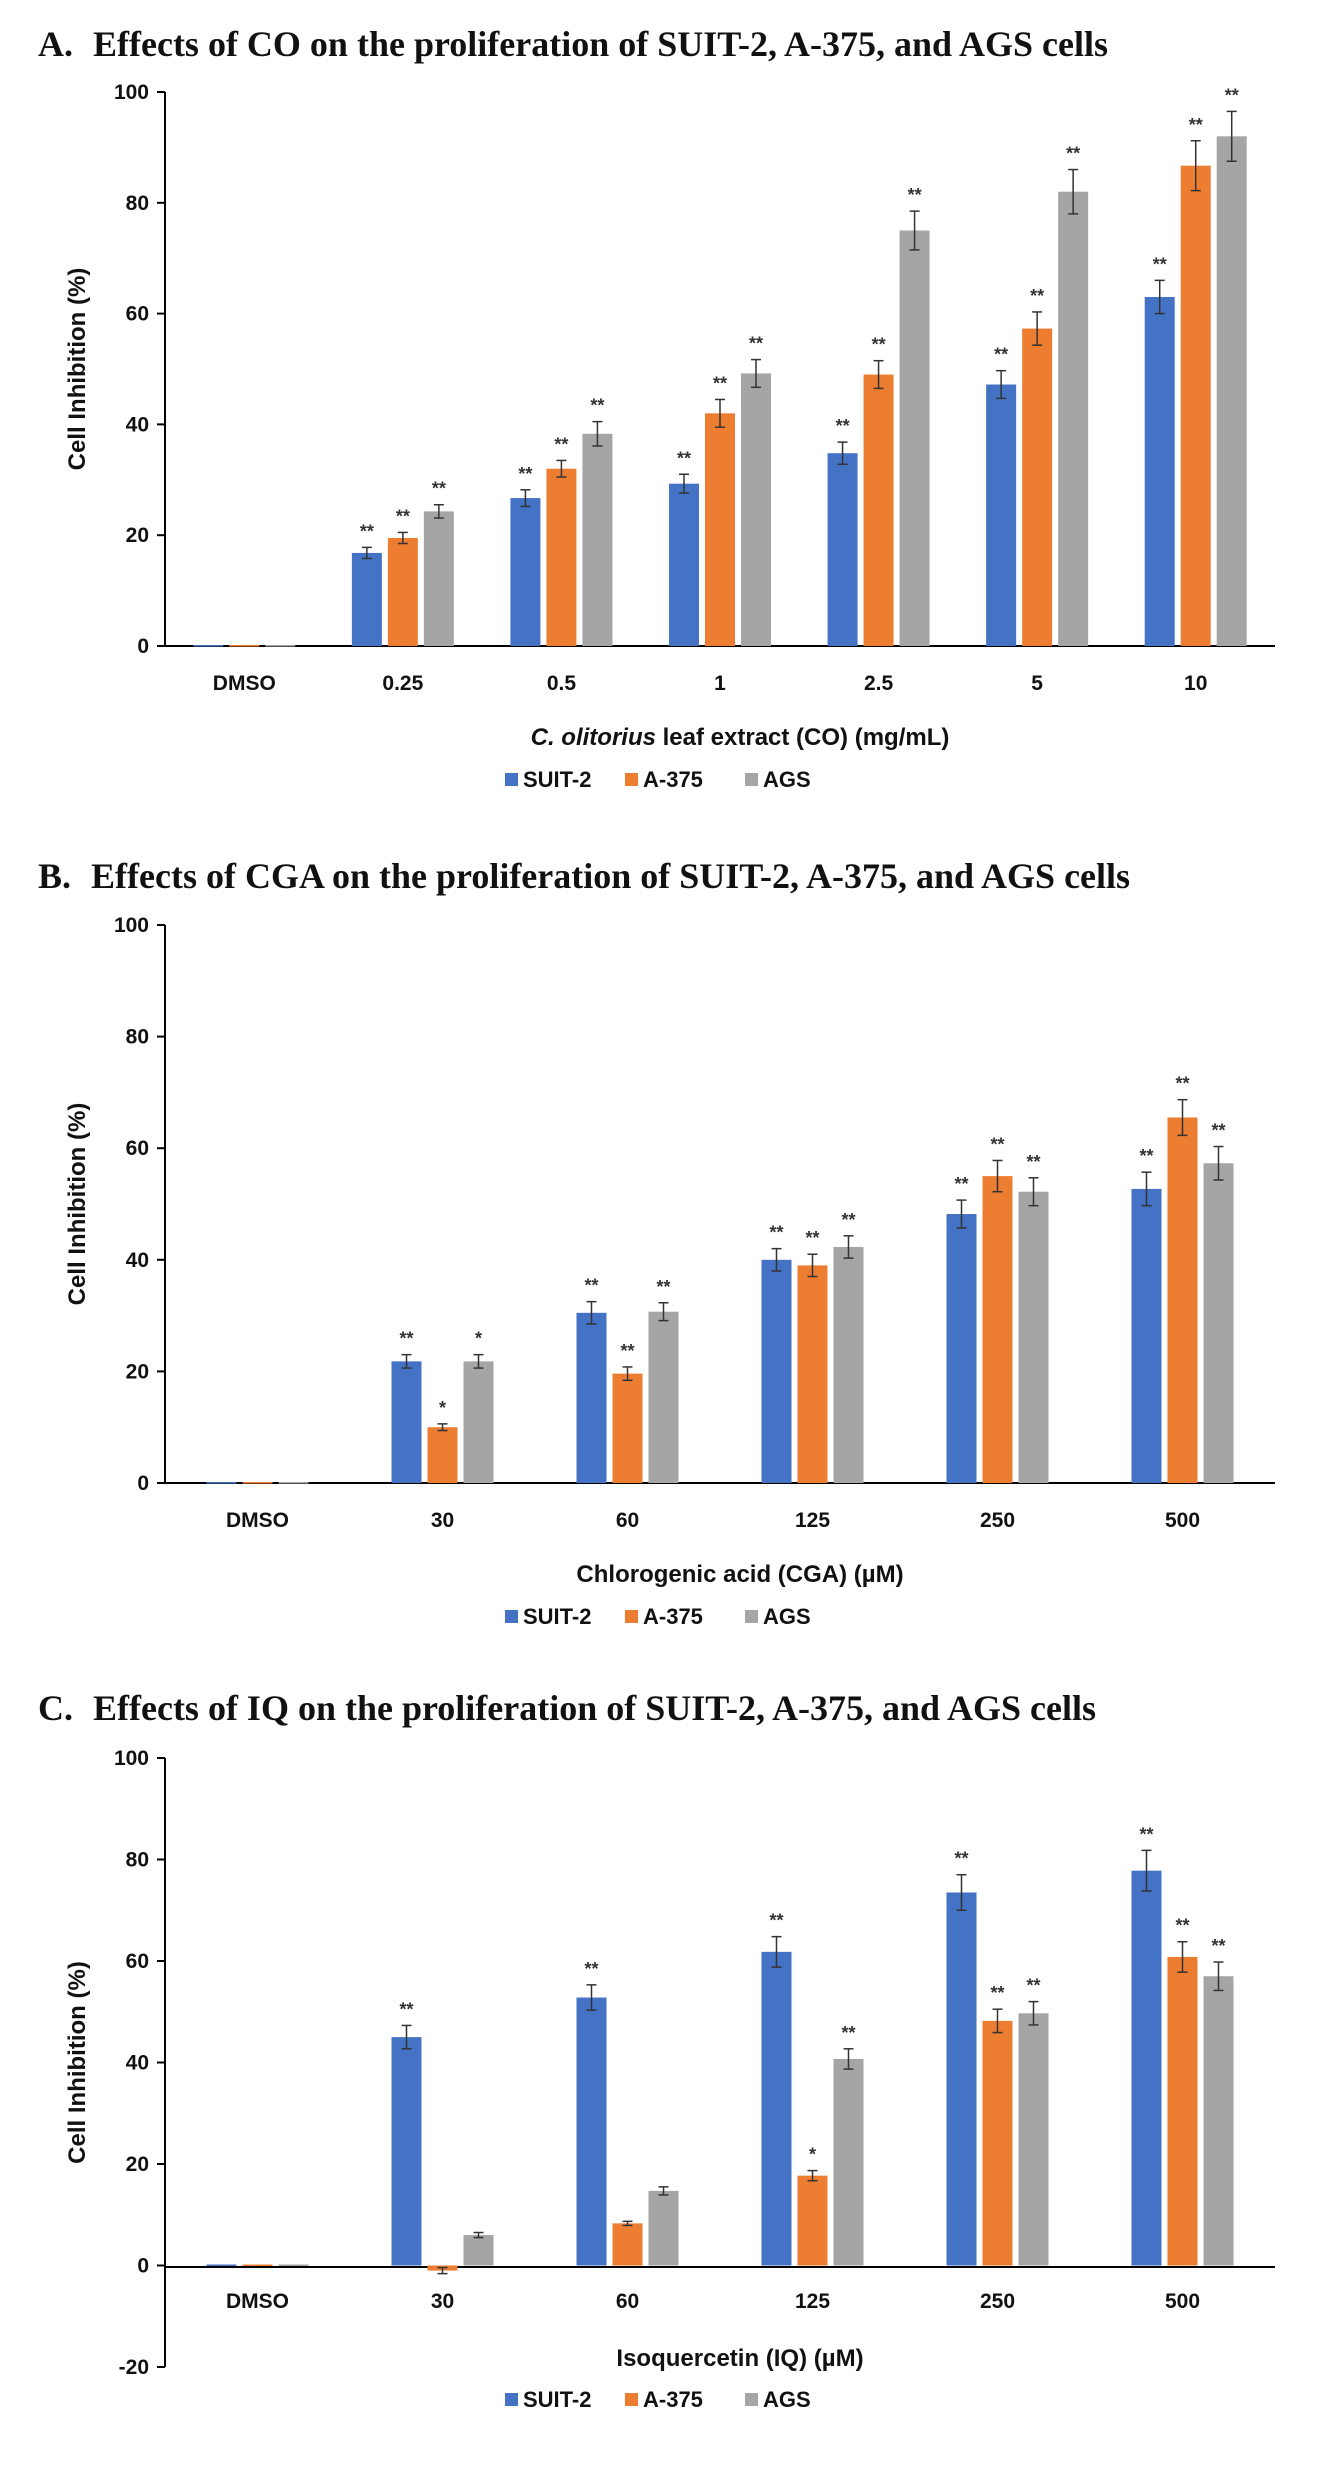  What do you see at coordinates (55, 44) in the screenshot?
I see `panel-letter: A.` at bounding box center [55, 44].